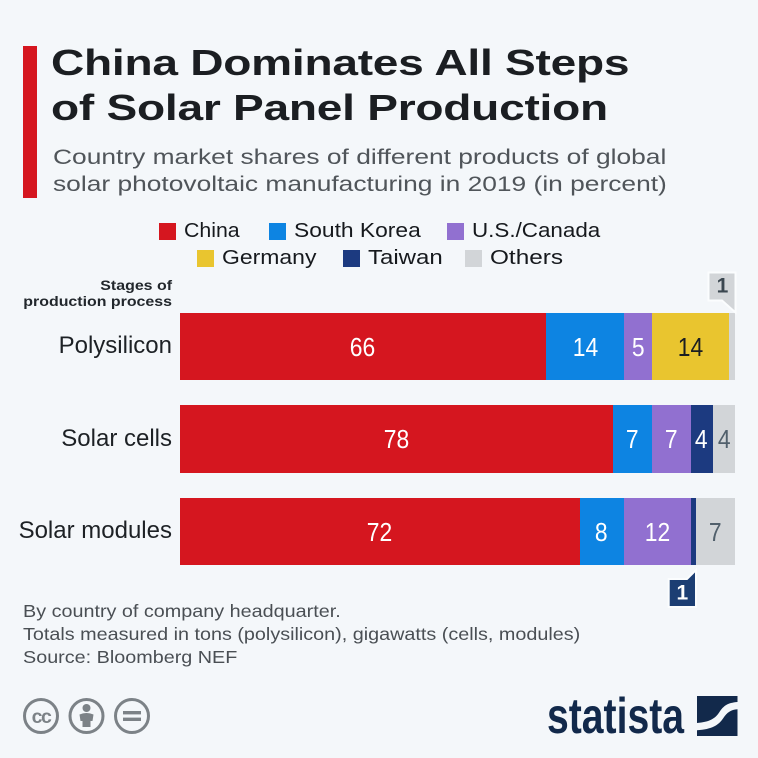 Image resolution: width=758 pixels, height=758 pixels. I want to click on svg-text: statista, so click(616, 716).